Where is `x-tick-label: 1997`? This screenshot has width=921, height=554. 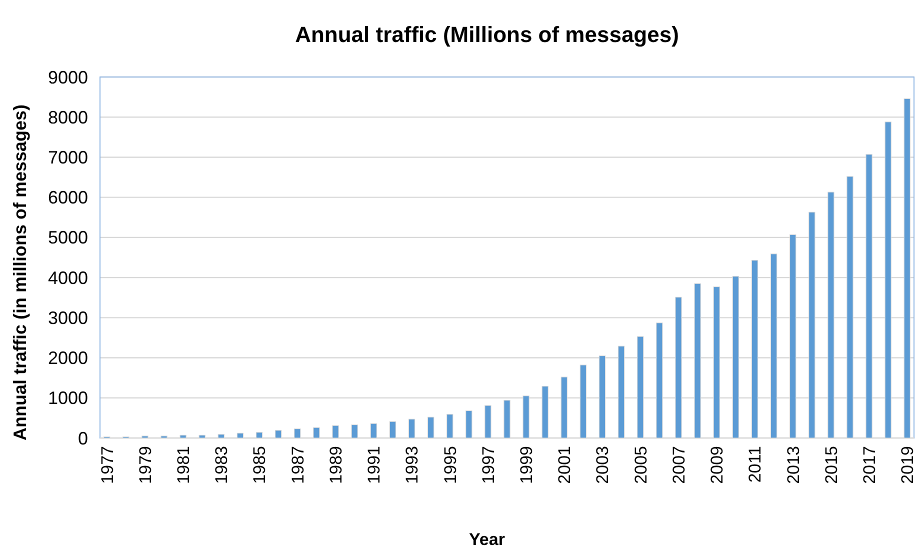
x-tick-label: 1997 is located at coordinates (488, 465).